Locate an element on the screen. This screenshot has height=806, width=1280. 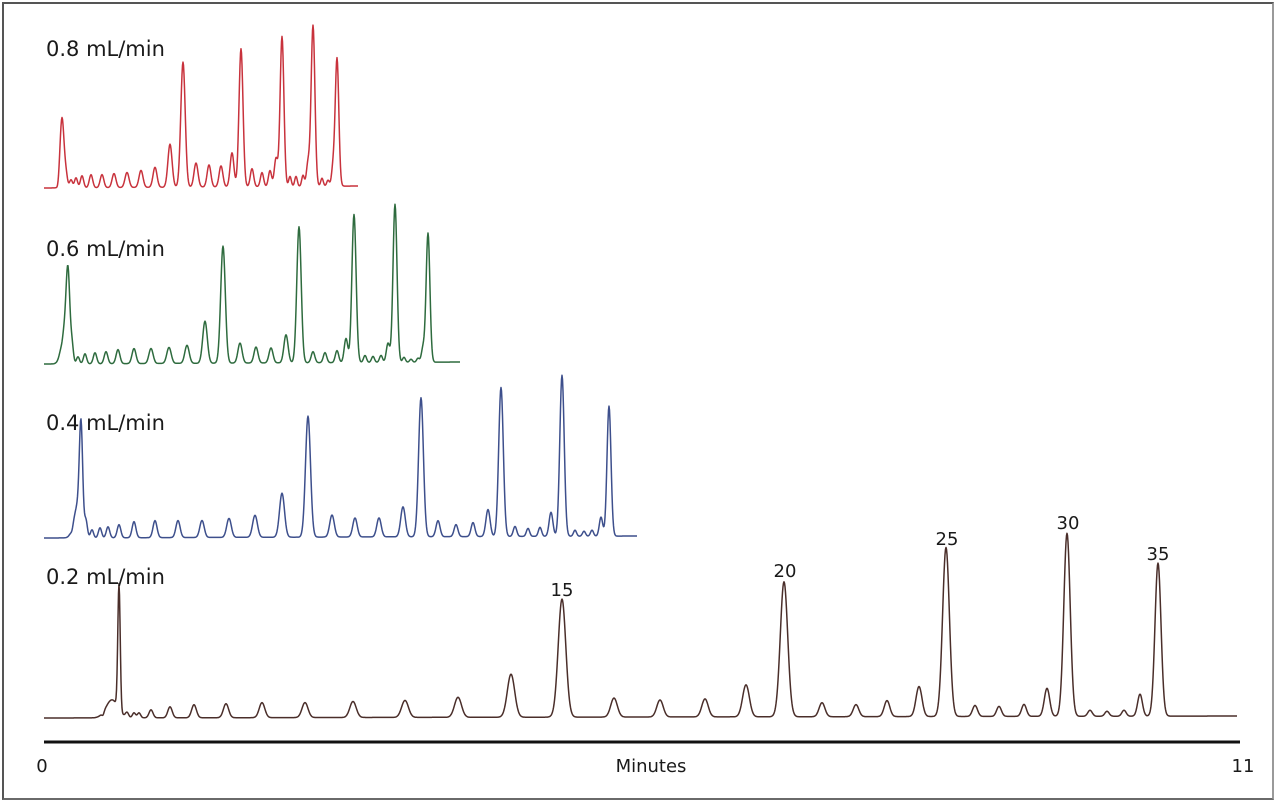
peak-label-15: 15 is located at coordinates (562, 590).